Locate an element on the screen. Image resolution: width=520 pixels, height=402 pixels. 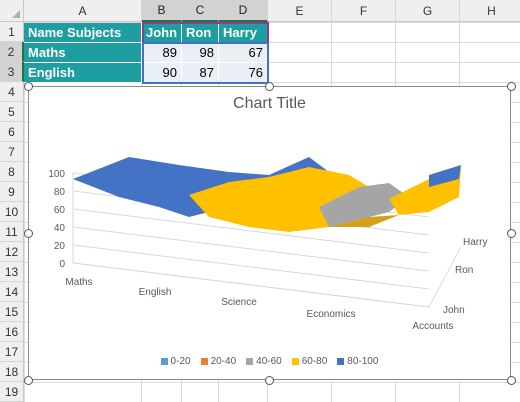
row-header-10: 10 is located at coordinates (12, 212).